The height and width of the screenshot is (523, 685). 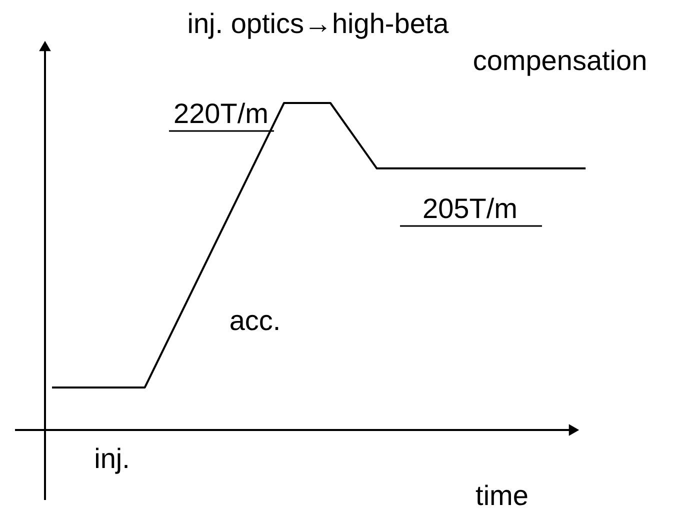 I want to click on annotation: acc., so click(x=255, y=320).